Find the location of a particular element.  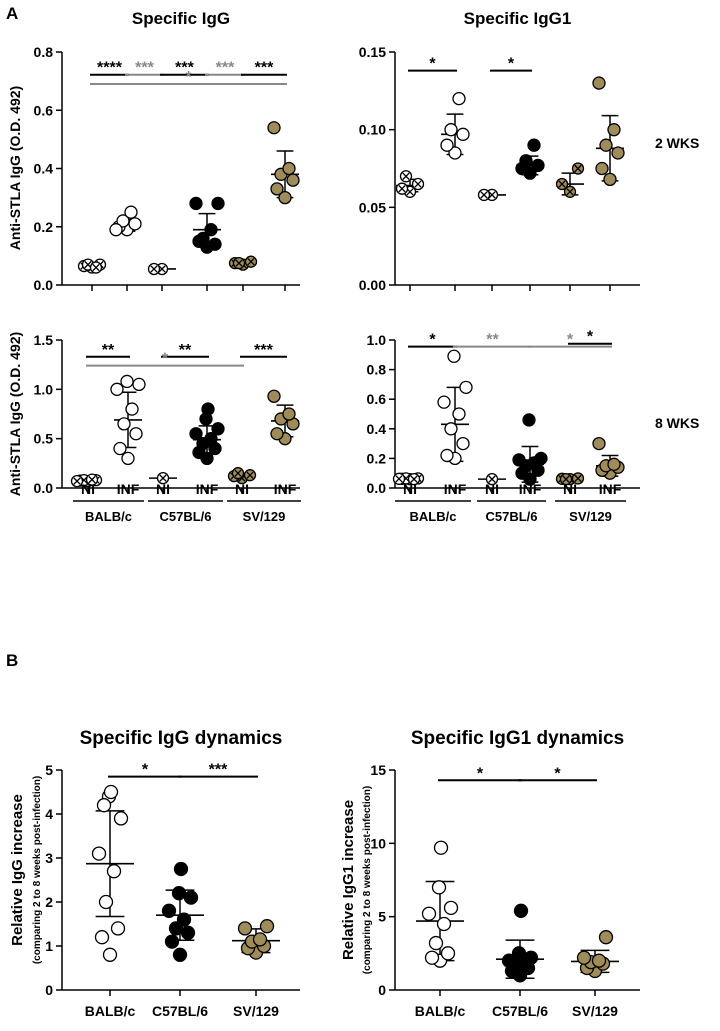

y-axis-label: Anti-STLA IgG (O.D. 492) is located at coordinates (15, 414).